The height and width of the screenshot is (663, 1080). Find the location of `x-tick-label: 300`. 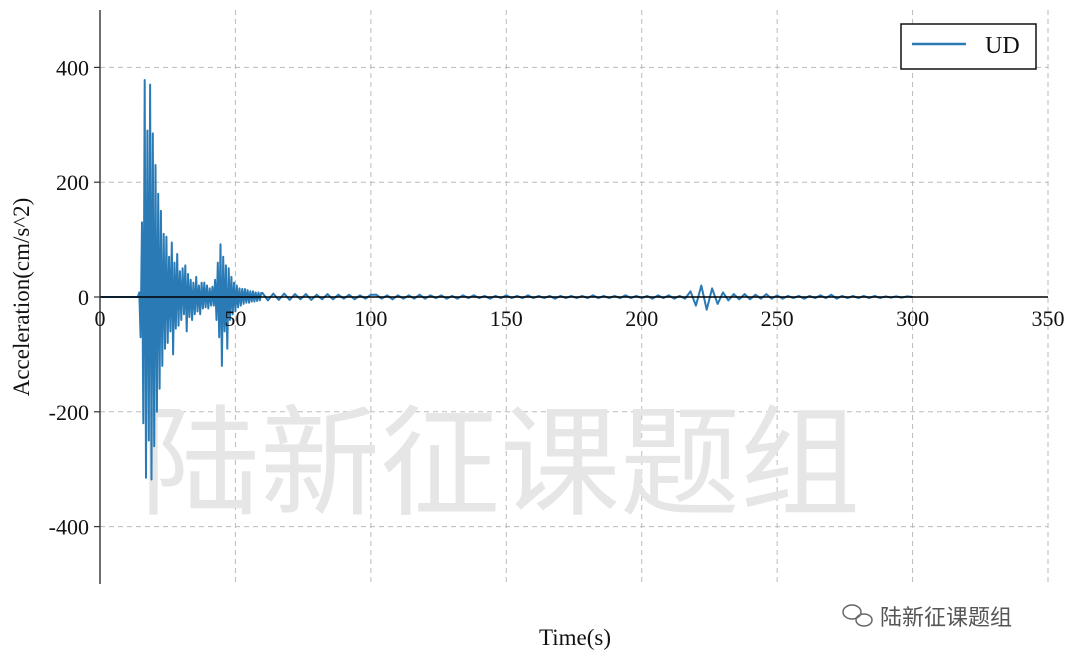

x-tick-label: 300 is located at coordinates (912, 318).